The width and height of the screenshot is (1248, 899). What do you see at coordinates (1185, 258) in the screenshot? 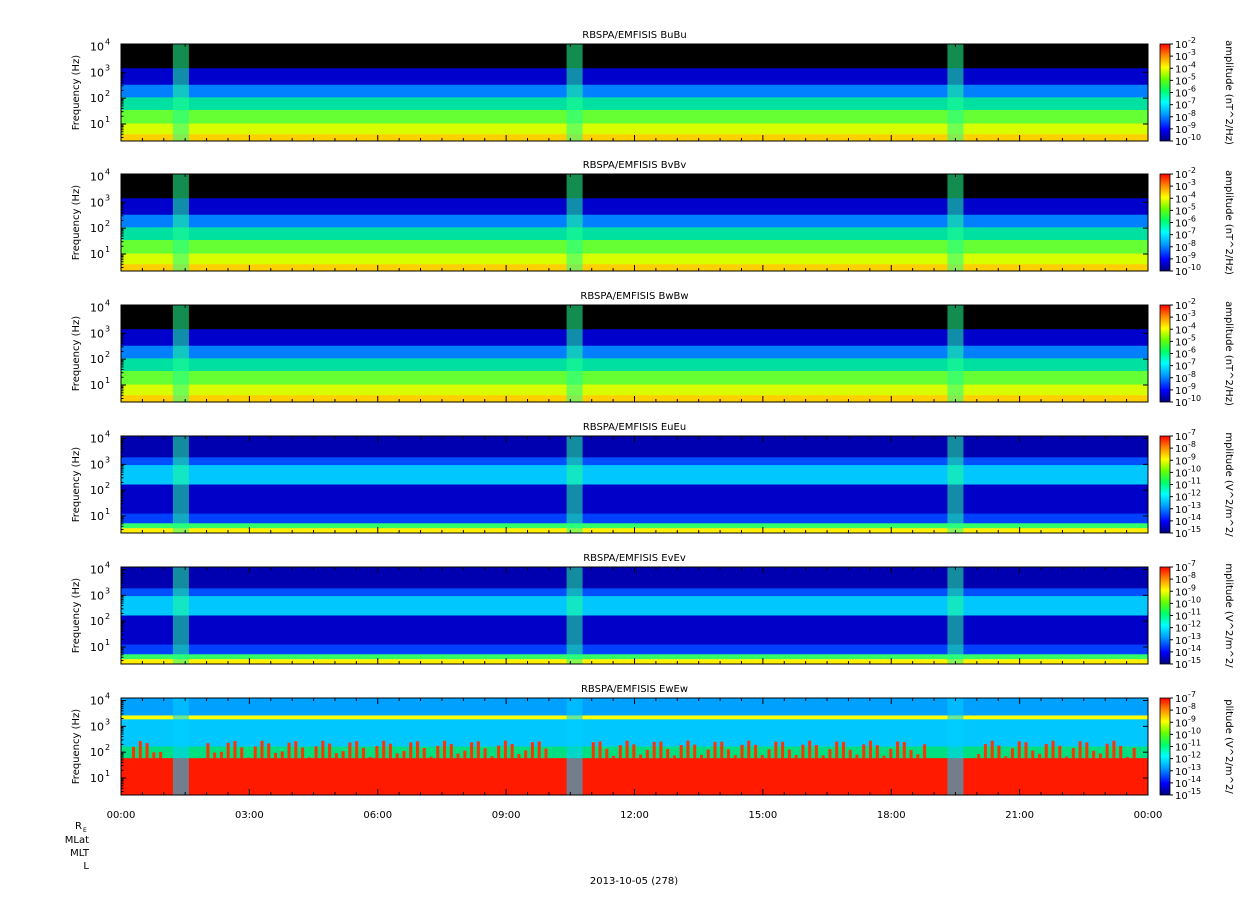
I see `colorbar-tick-label: 10 -9` at bounding box center [1185, 258].